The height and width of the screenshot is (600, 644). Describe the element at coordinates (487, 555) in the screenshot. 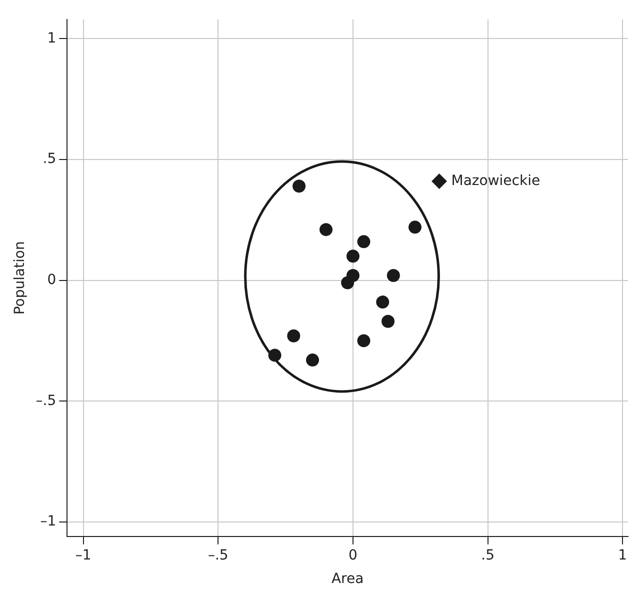

I see `x-tick-label: .5` at that location.